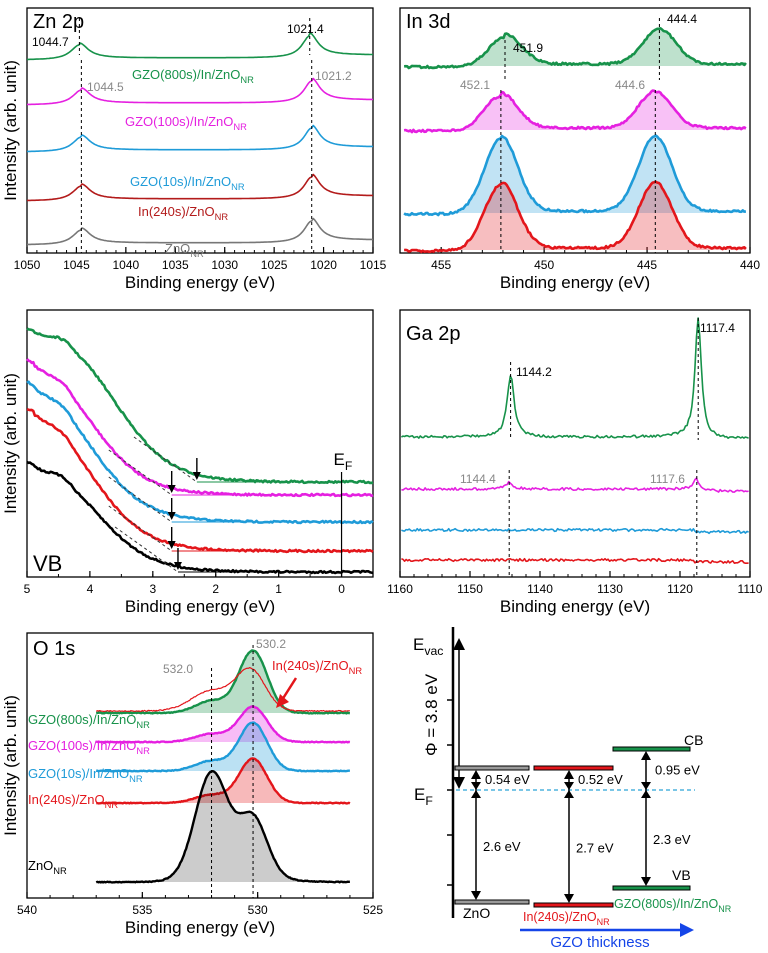  Describe the element at coordinates (433, 334) in the screenshot. I see `panel-title: Ga 2p` at that location.